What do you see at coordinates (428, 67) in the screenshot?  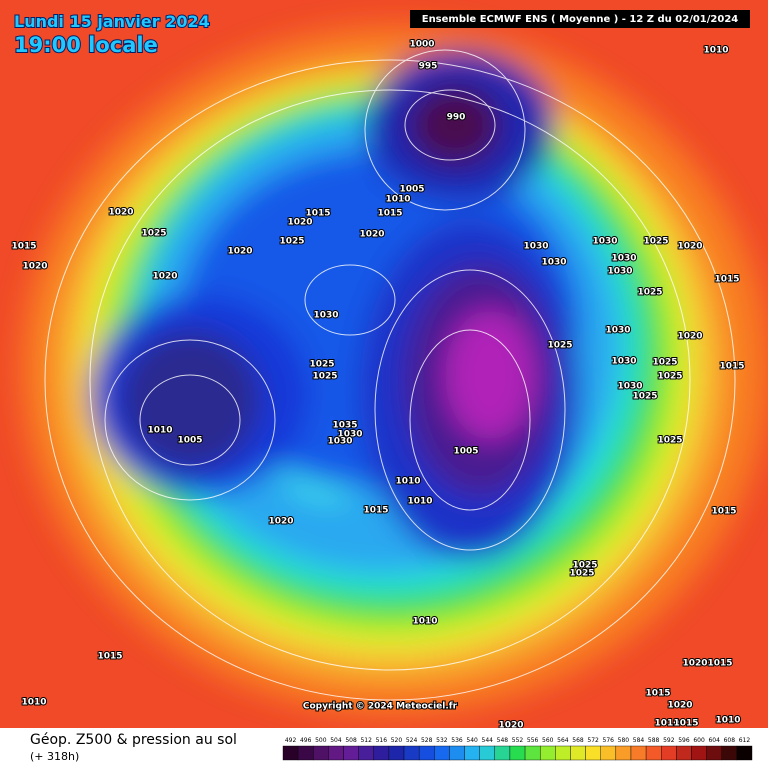 I see `isobar-label: 995` at bounding box center [428, 67].